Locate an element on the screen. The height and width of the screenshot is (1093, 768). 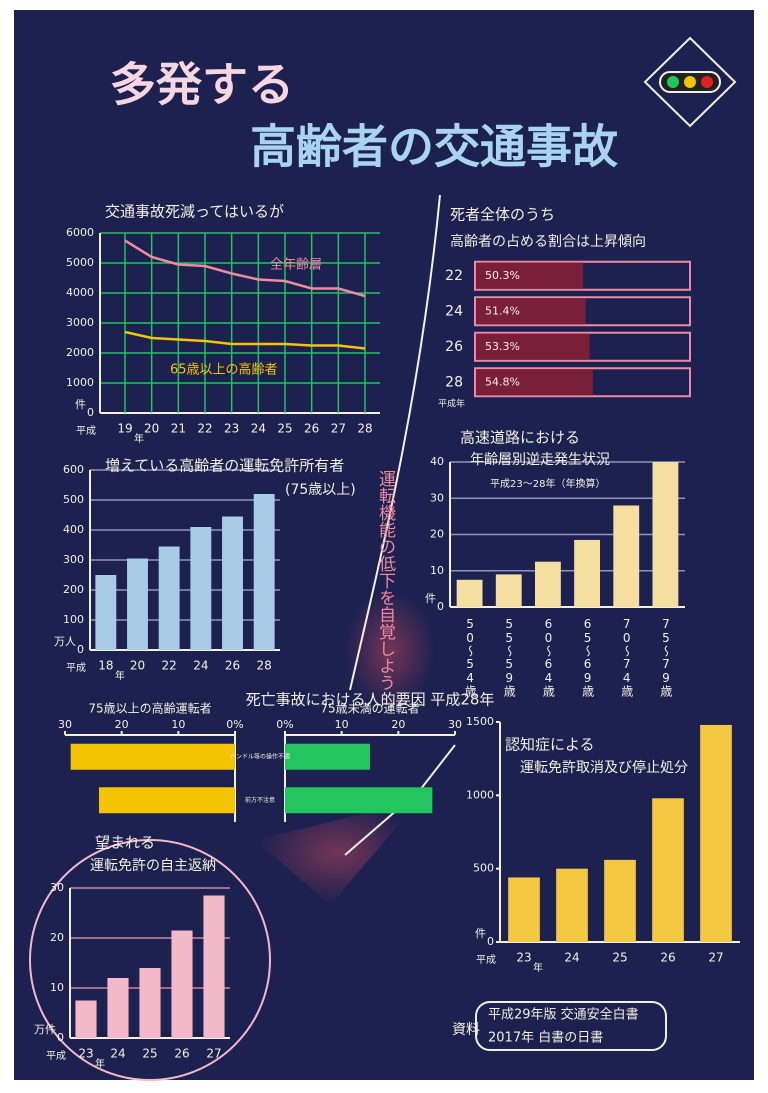
x-tick-label: 21 is located at coordinates (178, 429).